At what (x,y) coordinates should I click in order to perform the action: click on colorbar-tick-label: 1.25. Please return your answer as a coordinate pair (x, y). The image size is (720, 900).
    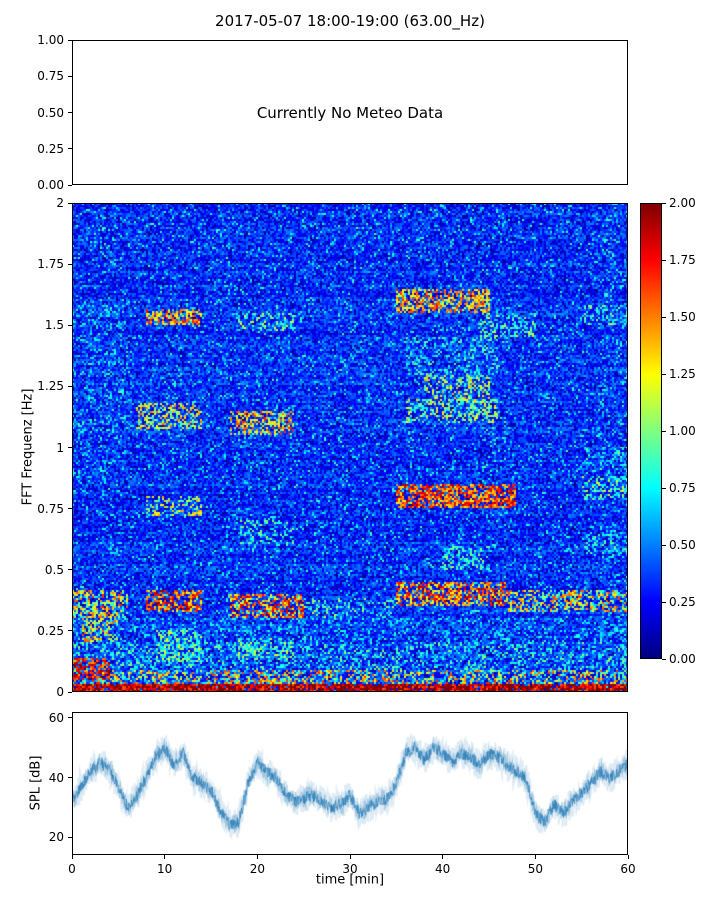
    Looking at the image, I should click on (682, 374).